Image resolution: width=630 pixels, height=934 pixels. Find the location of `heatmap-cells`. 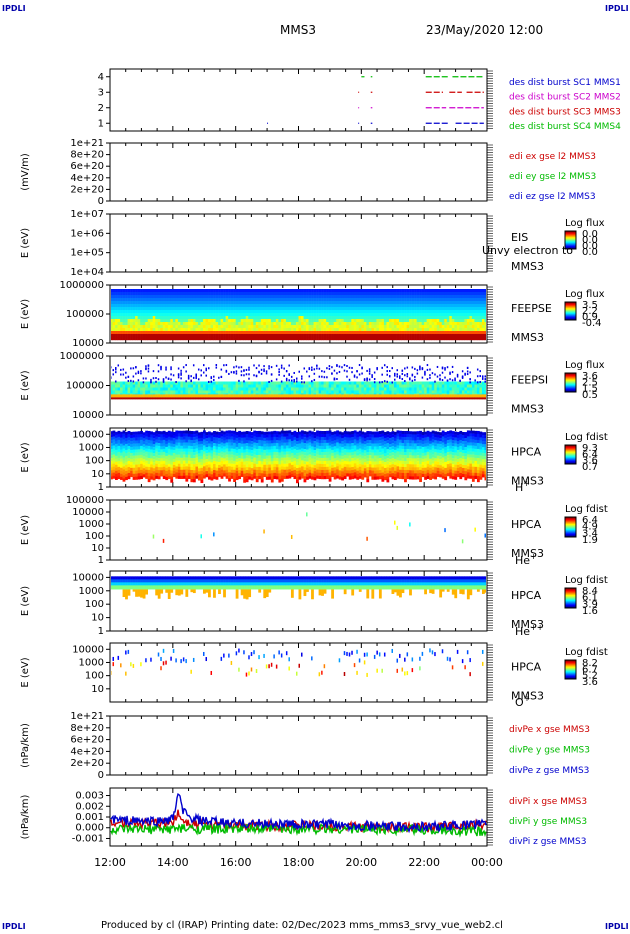

heatmap-cells is located at coordinates (298, 457).